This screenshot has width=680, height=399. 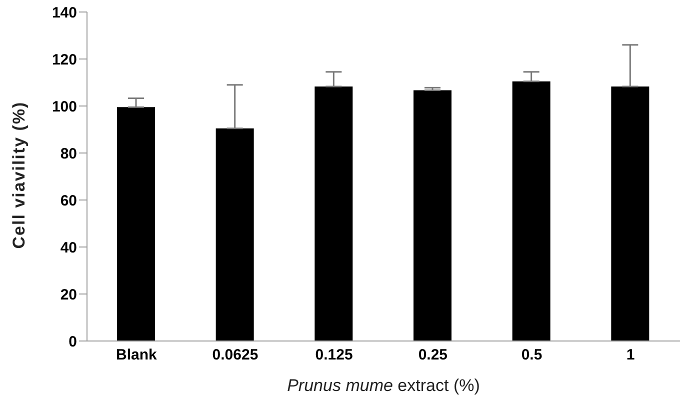 I want to click on y-tick-label: 60, so click(x=68, y=201).